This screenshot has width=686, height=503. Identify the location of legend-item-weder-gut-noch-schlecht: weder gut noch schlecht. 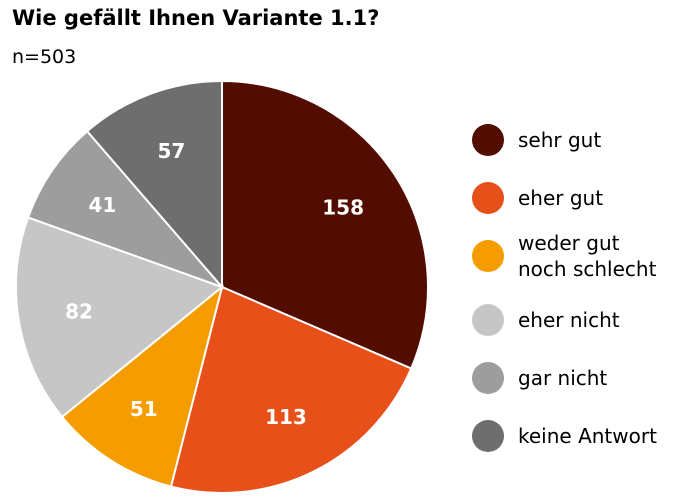
(577, 256).